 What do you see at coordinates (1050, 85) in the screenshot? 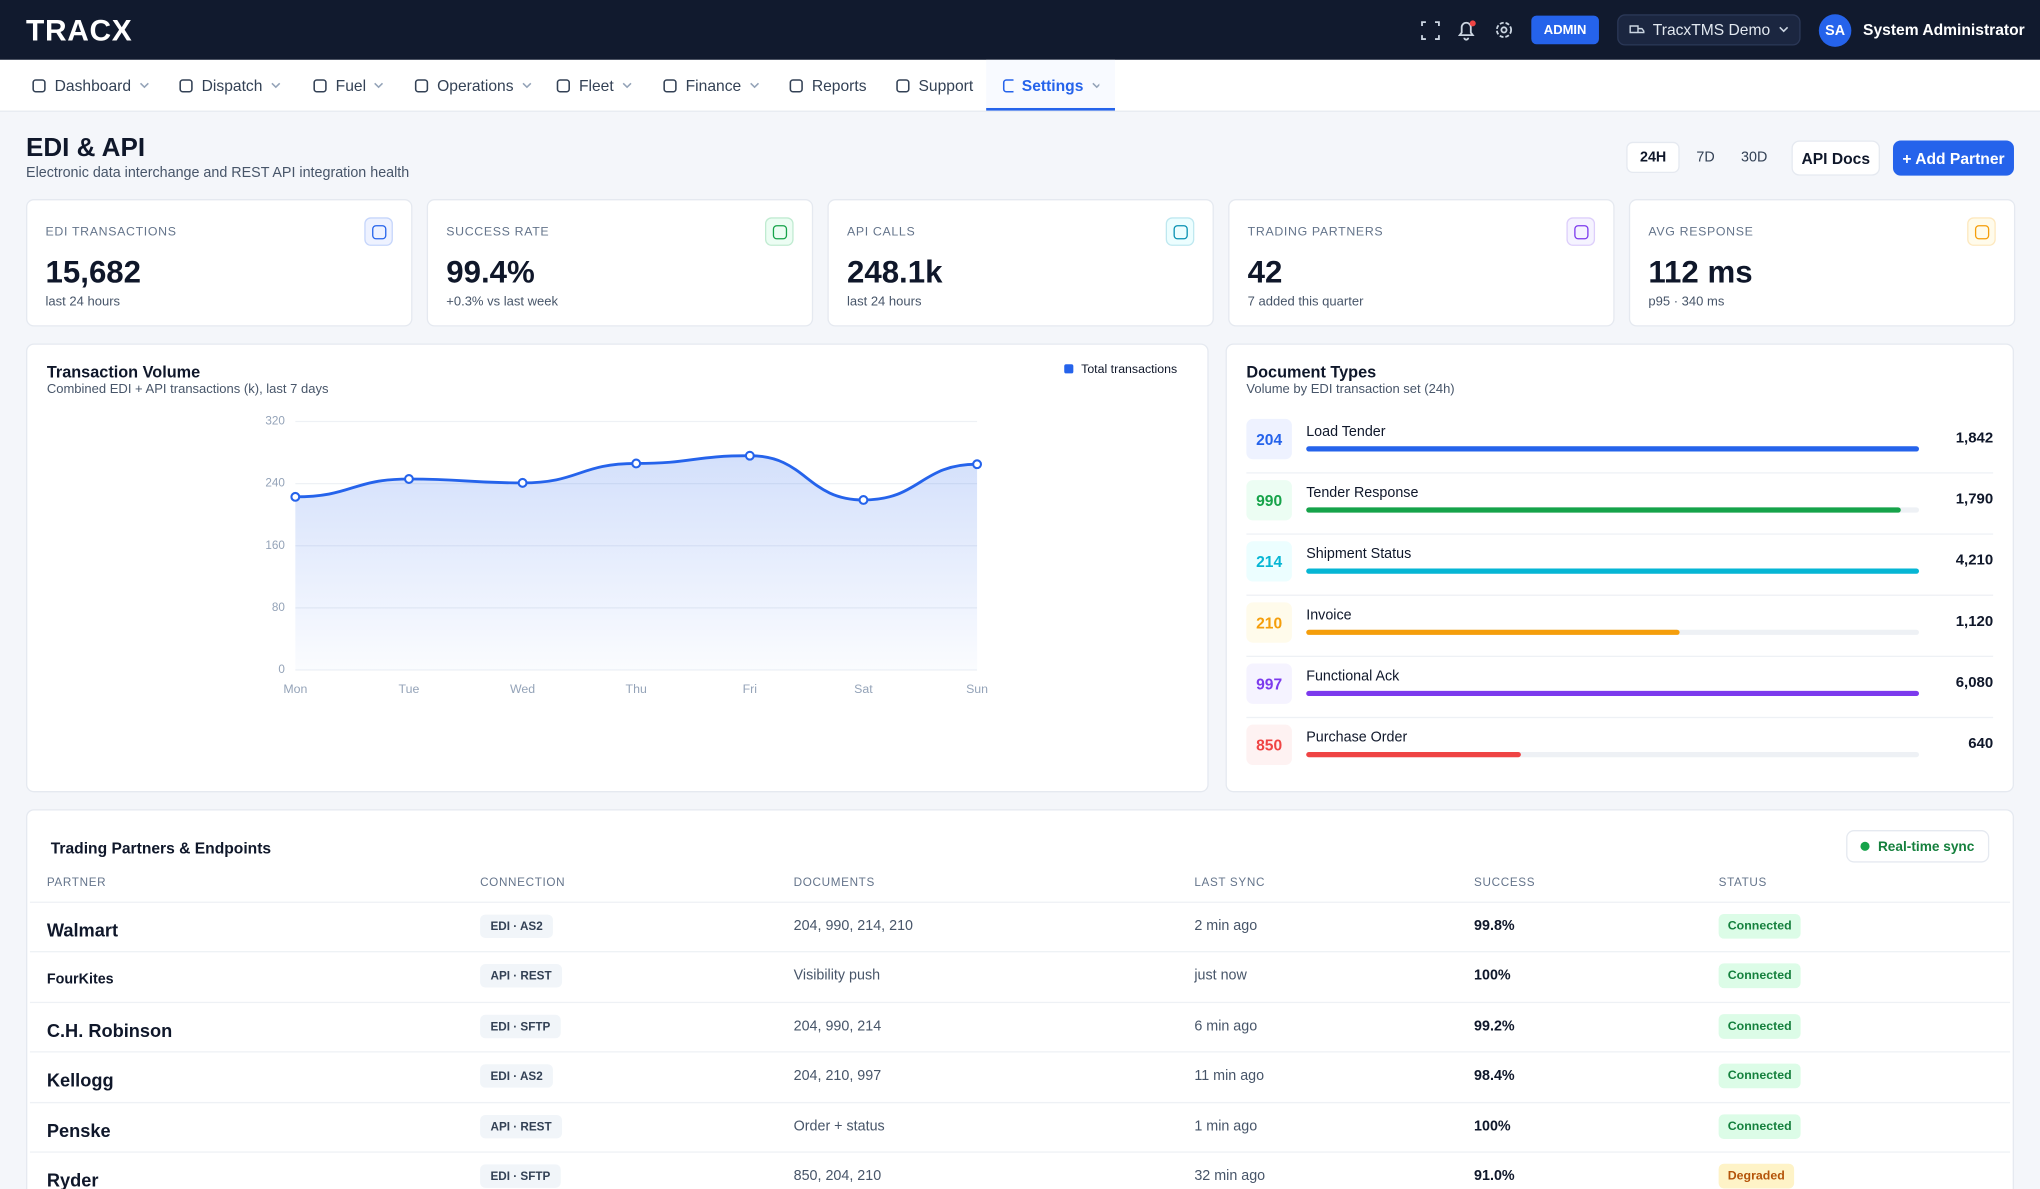
I see `nav-item: Settings` at bounding box center [1050, 85].